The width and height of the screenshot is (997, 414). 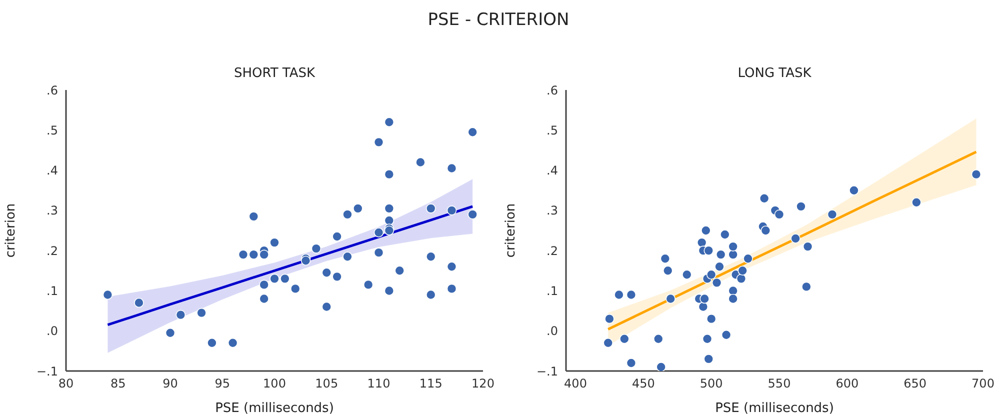 What do you see at coordinates (118, 383) in the screenshot?
I see `x-tick-label: 85` at bounding box center [118, 383].